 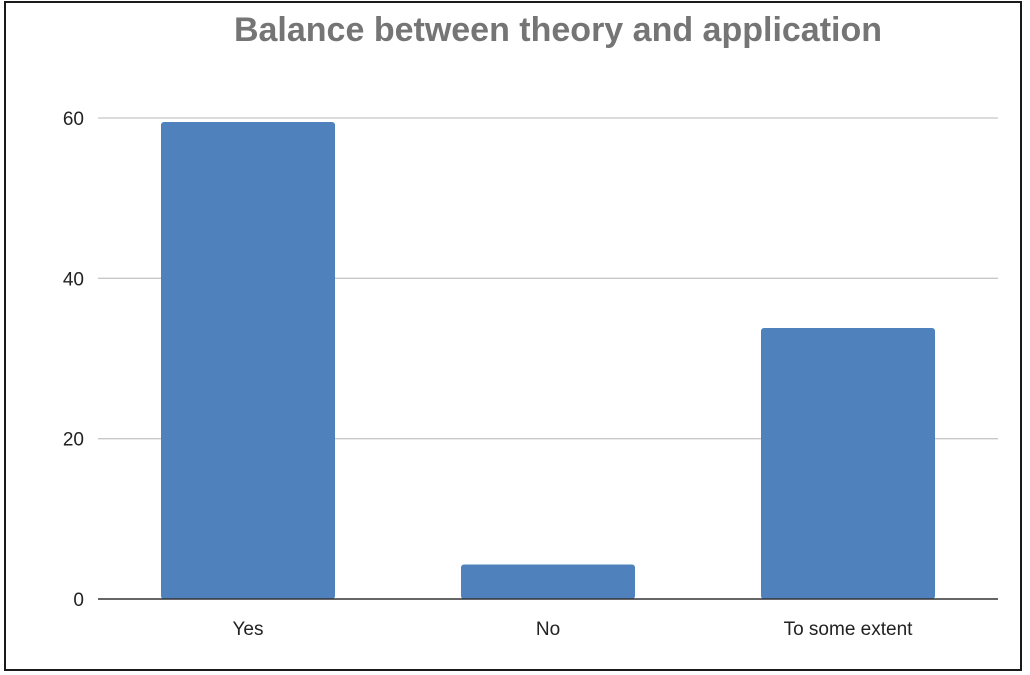 I want to click on x-axis-labels: Yes No To some extent, so click(x=573, y=629).